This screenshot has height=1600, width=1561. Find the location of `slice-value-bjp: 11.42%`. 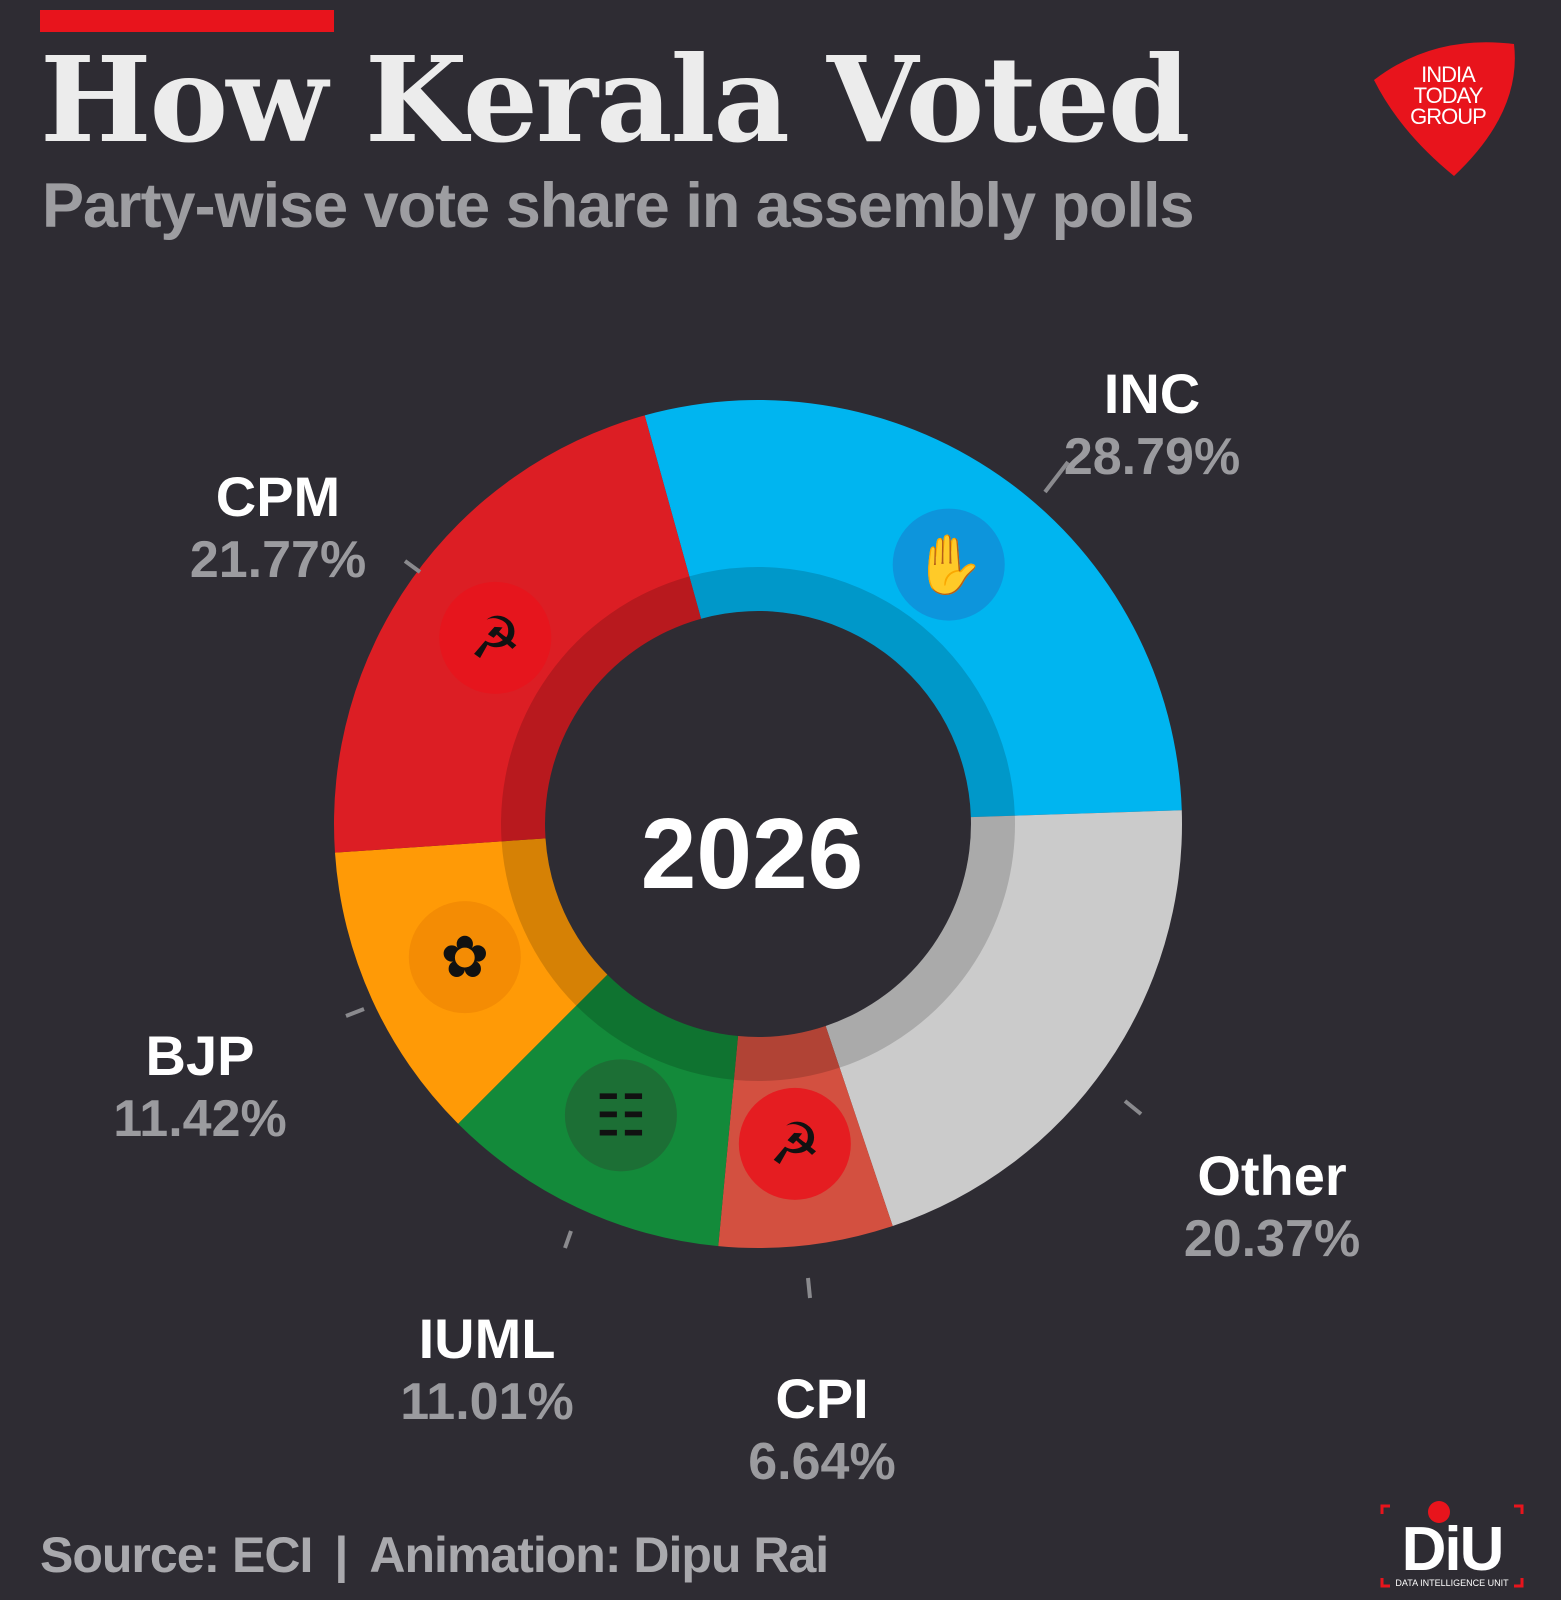

slice-value-bjp: 11.42% is located at coordinates (200, 1119).